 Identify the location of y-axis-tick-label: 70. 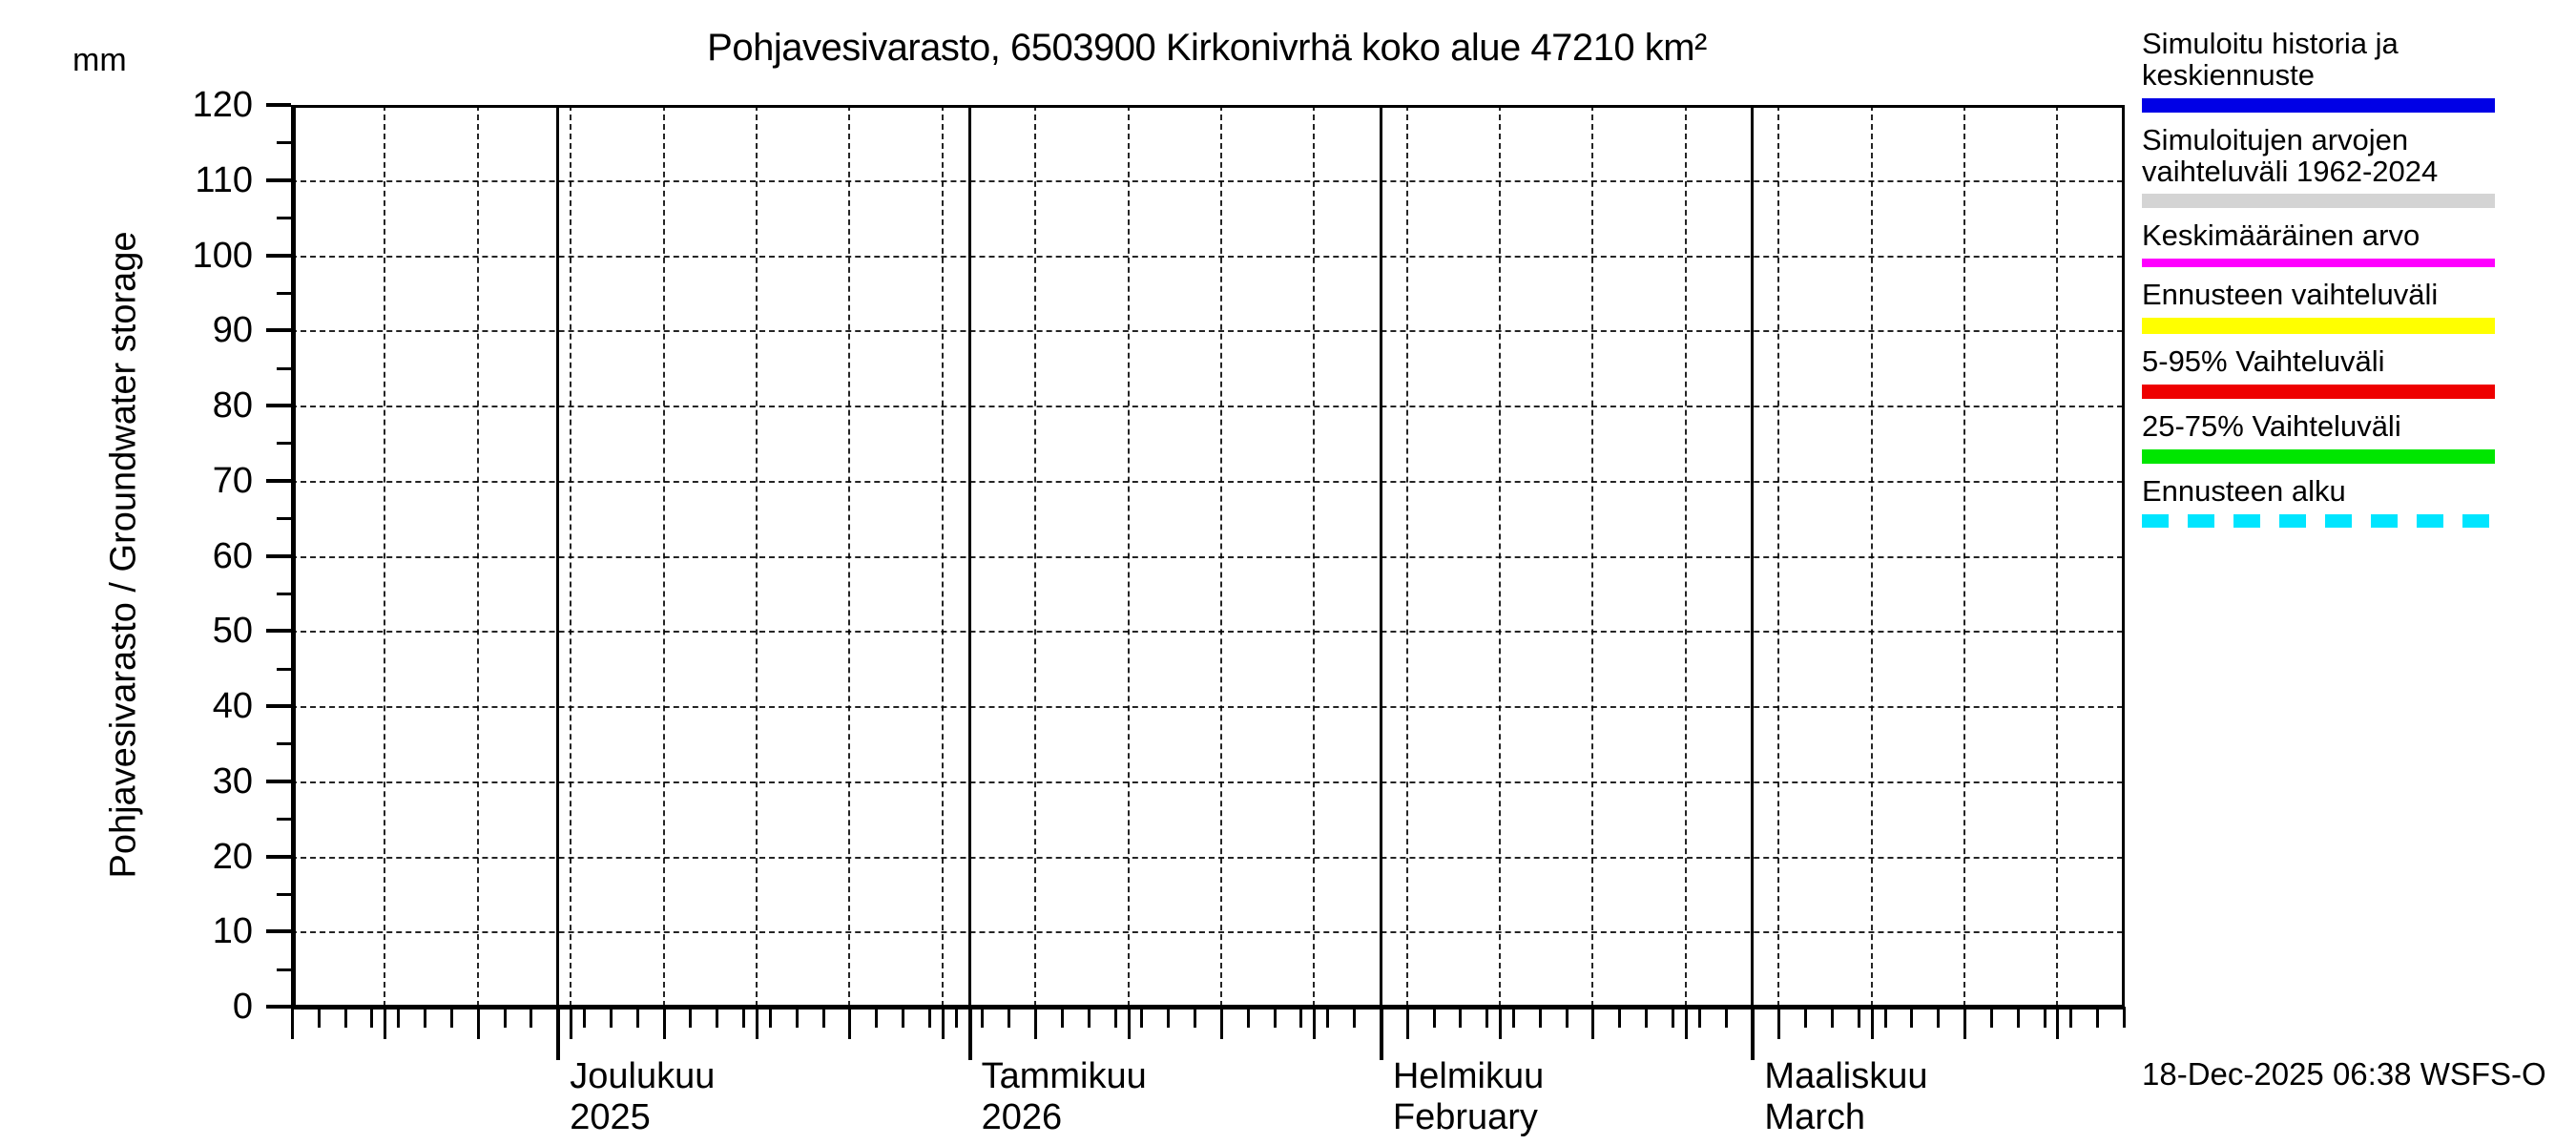
(232, 481).